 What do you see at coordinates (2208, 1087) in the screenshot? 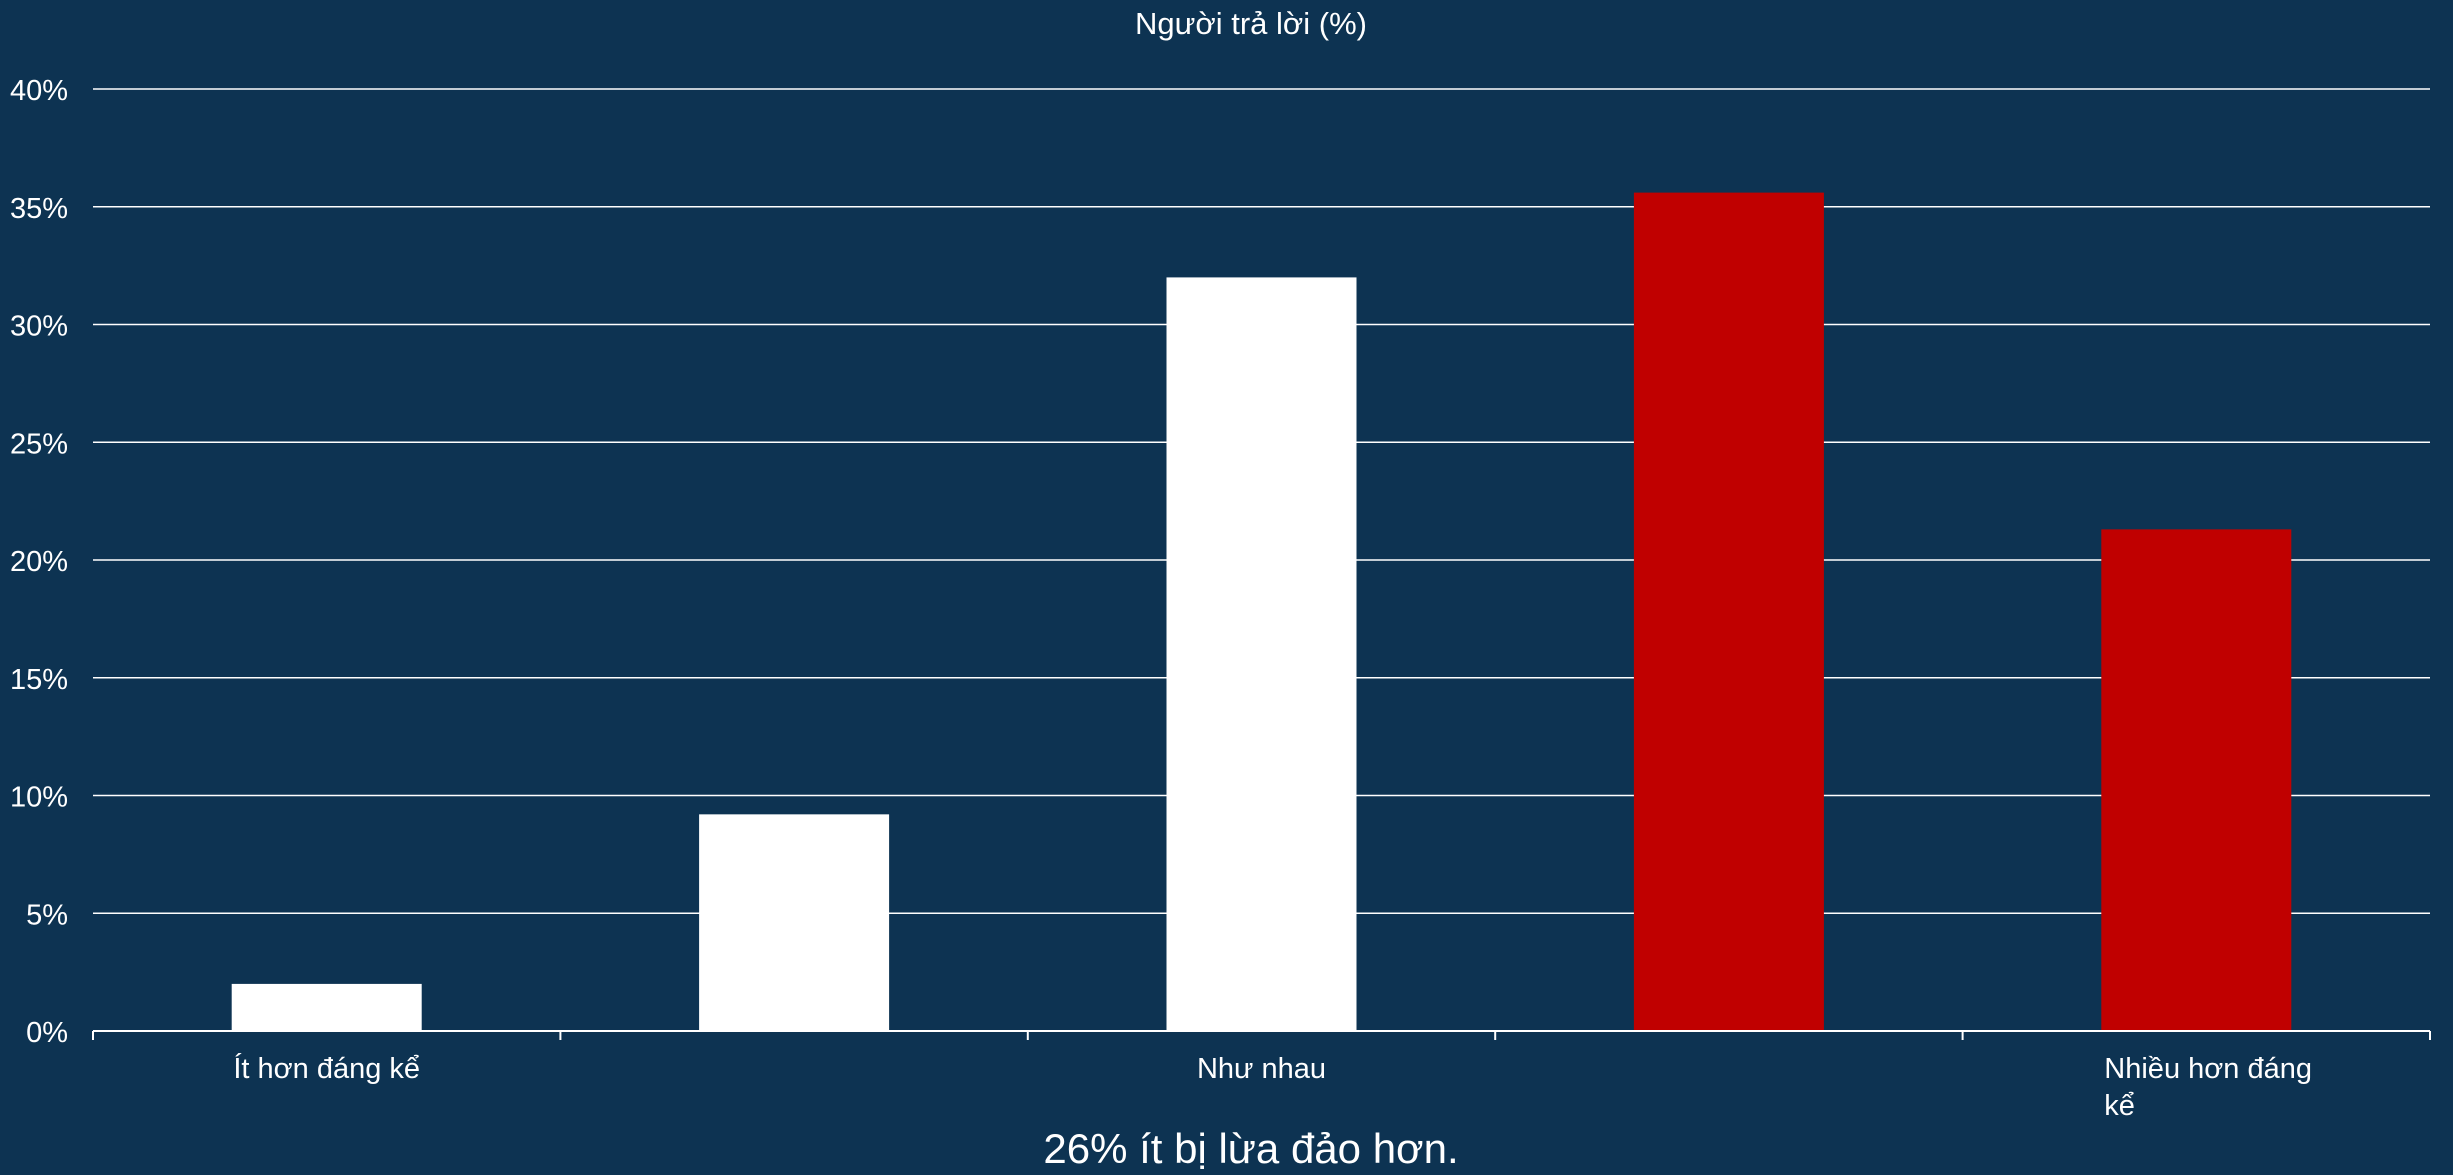
I see `x-tick-label: Nhiều hơn đáng kể` at bounding box center [2208, 1087].